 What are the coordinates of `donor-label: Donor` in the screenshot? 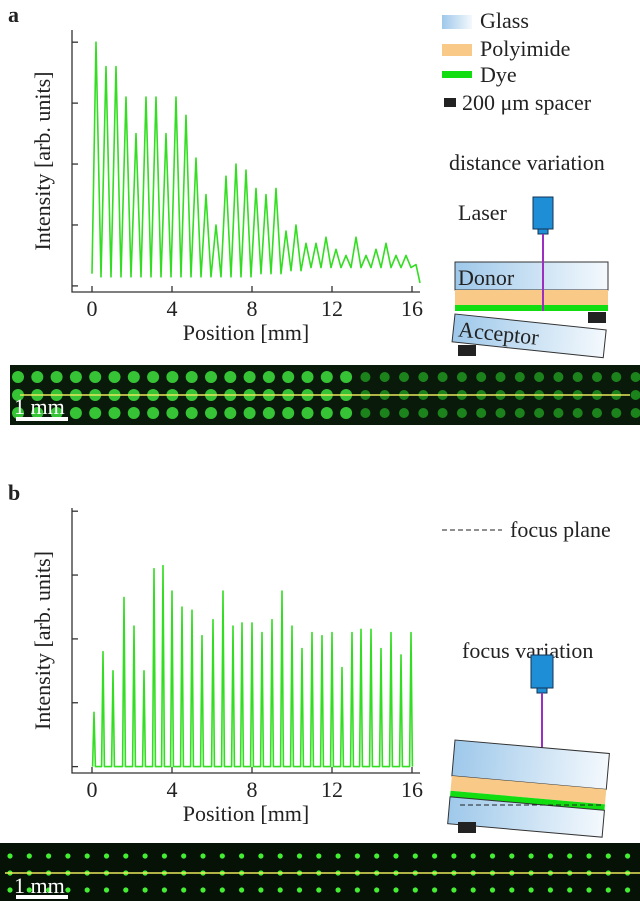 It's located at (486, 277).